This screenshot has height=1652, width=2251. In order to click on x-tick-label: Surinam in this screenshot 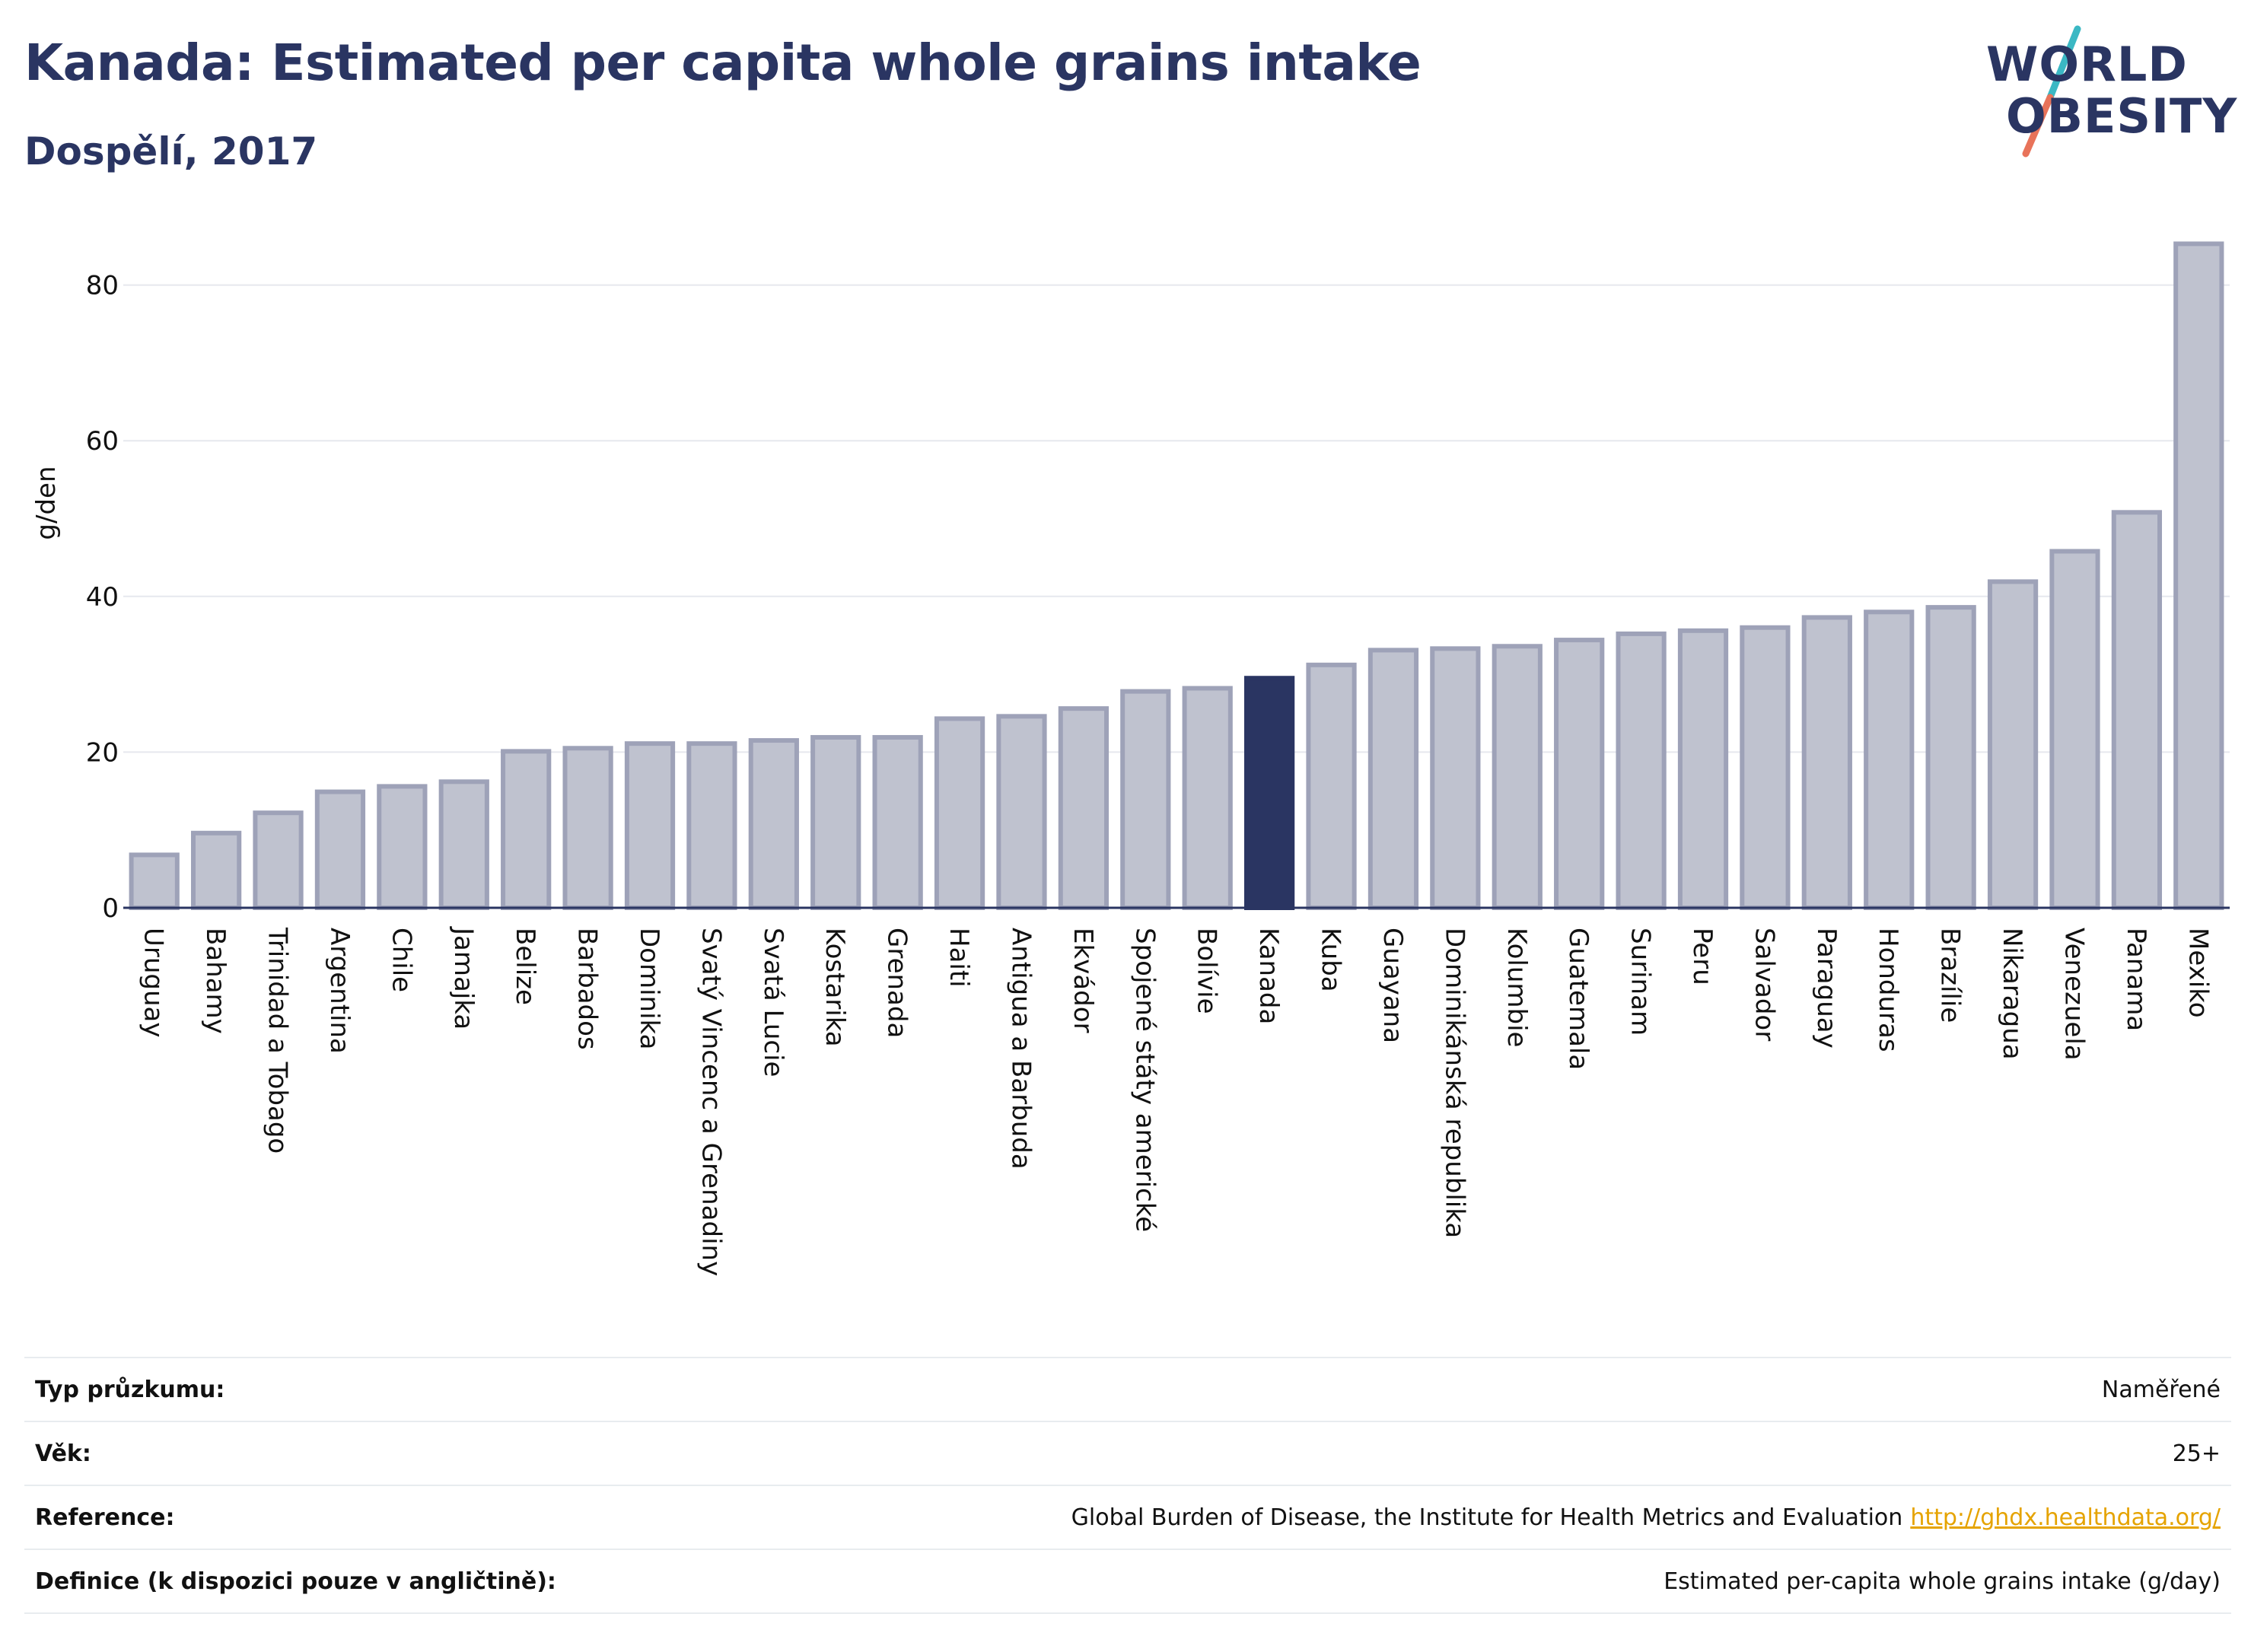, I will do `click(1640, 982)`.